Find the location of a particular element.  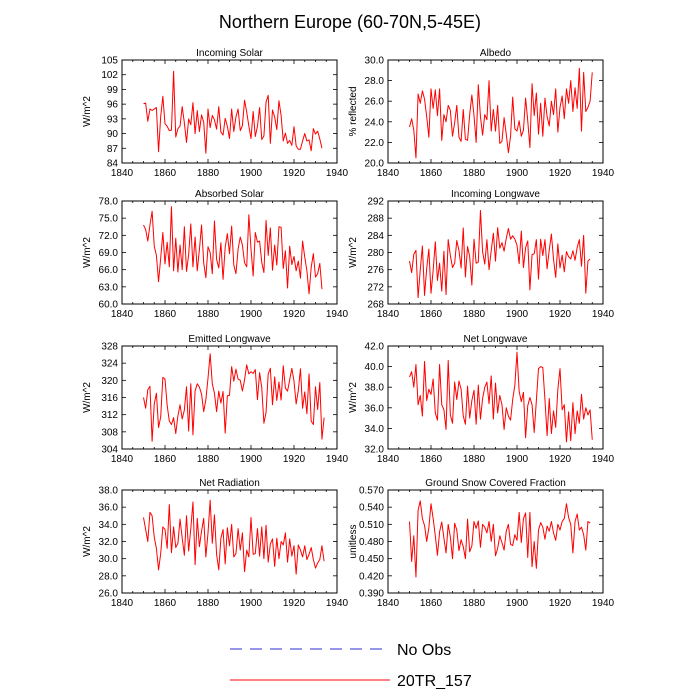

y-tick-label: 0.450 is located at coordinates (371, 559).